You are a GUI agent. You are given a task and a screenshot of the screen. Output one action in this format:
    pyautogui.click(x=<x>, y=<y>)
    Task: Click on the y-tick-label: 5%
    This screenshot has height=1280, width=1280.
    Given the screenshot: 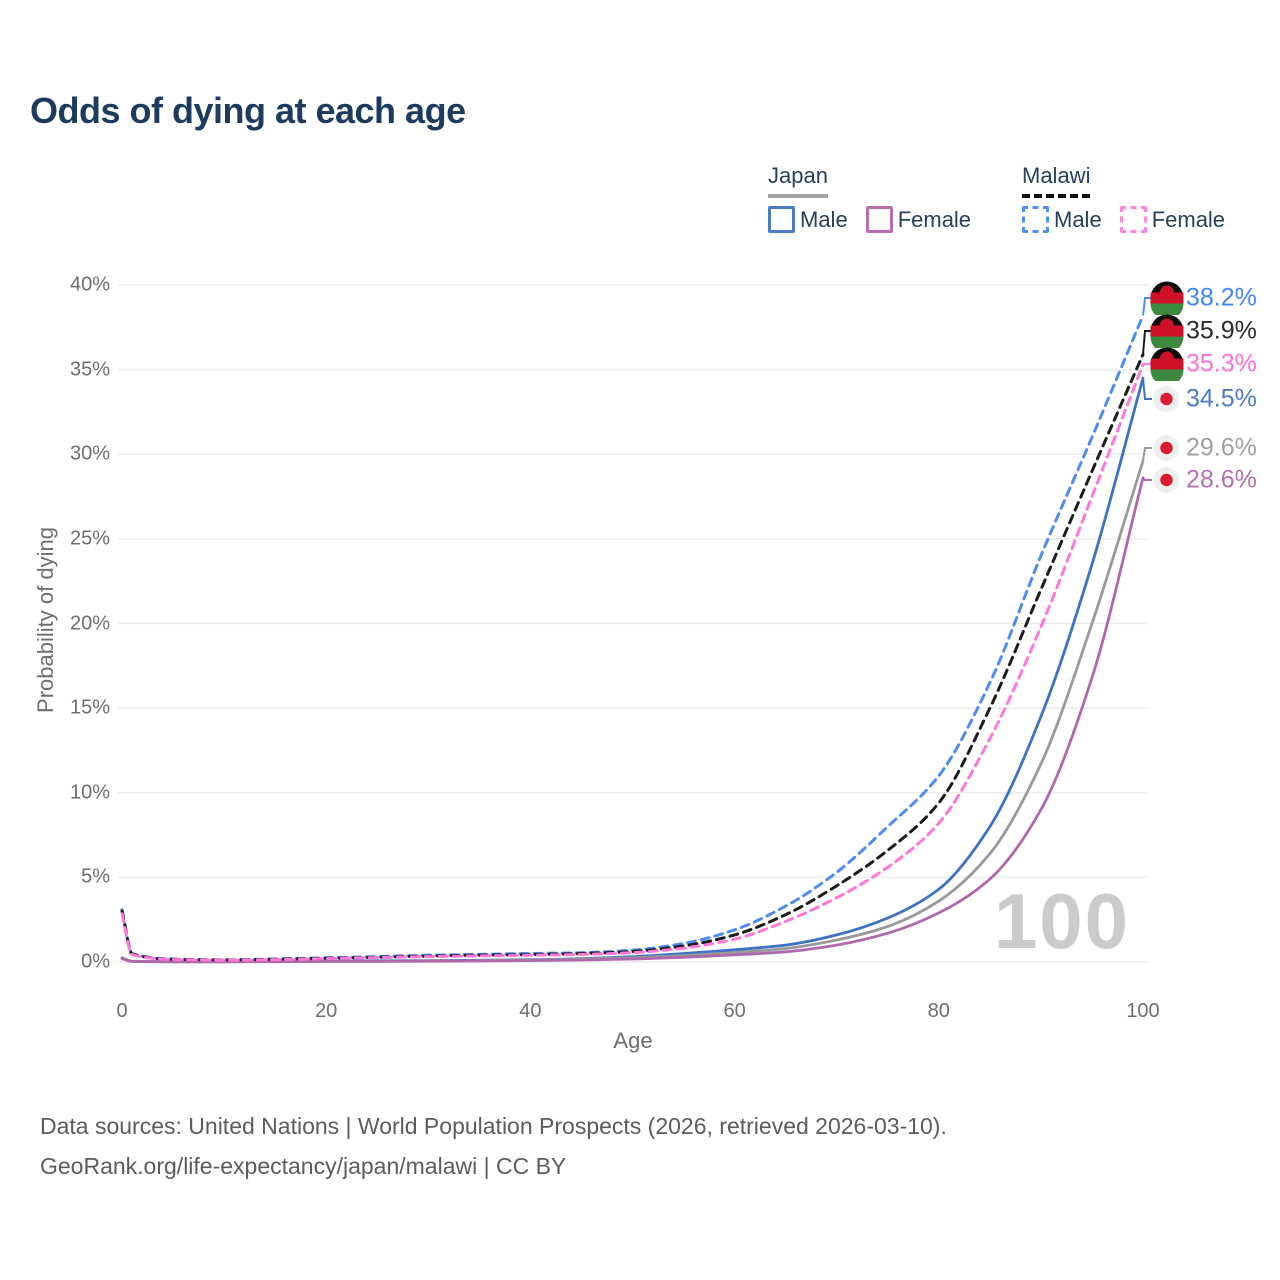 What is the action you would take?
    pyautogui.click(x=95, y=876)
    